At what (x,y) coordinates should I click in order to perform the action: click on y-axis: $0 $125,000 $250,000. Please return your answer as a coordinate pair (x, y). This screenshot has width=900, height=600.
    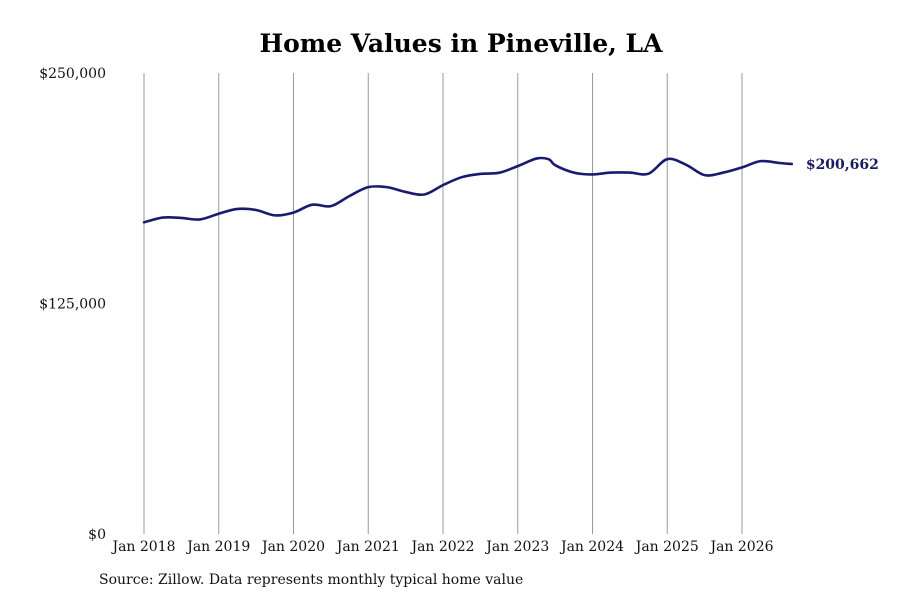
    Looking at the image, I should click on (72, 304).